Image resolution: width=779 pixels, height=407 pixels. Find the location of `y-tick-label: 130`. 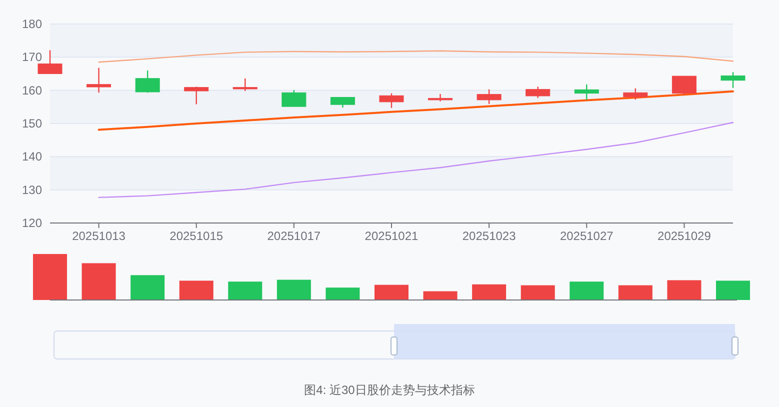

y-tick-label: 130 is located at coordinates (32, 189).